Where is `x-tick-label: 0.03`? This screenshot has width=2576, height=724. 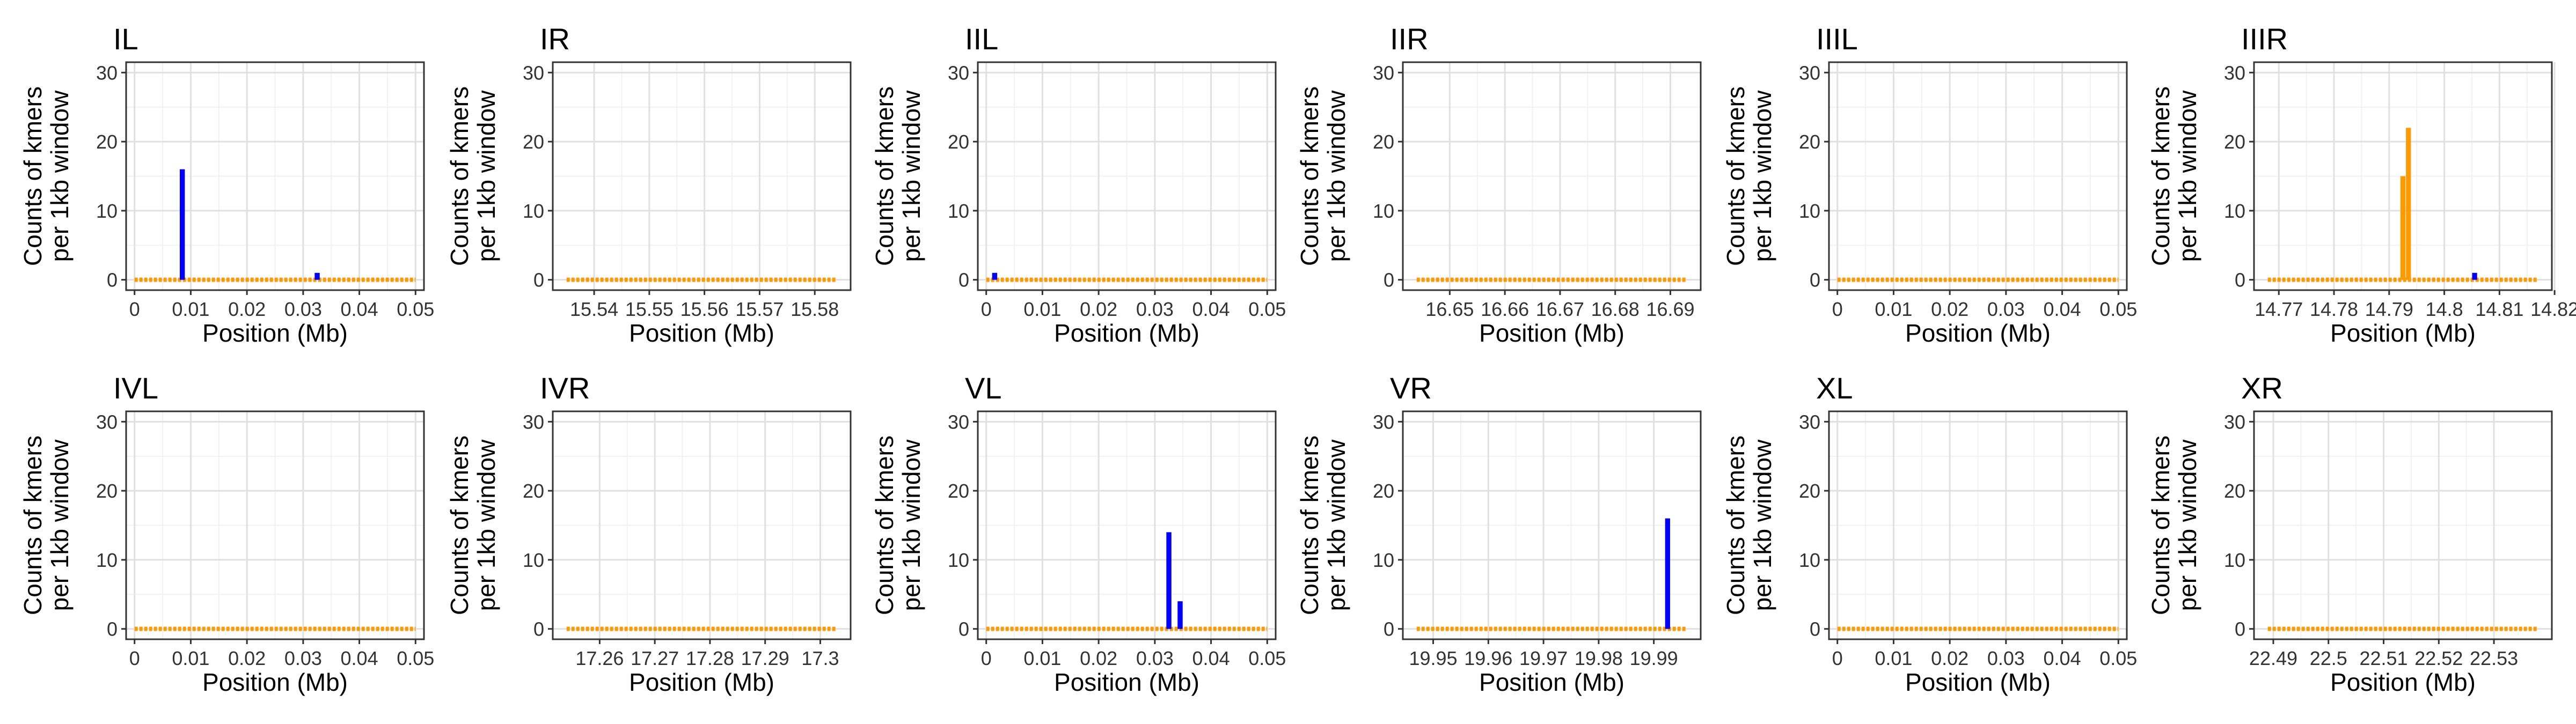 x-tick-label: 0.03 is located at coordinates (303, 658).